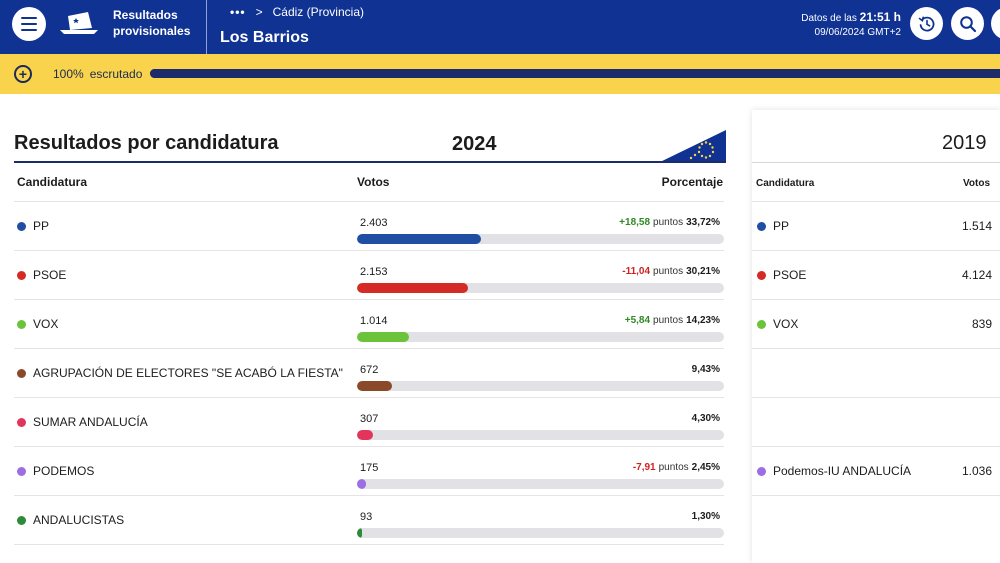 This screenshot has height=563, width=1000. I want to click on timestamp-time: 21:51 h, so click(880, 17).